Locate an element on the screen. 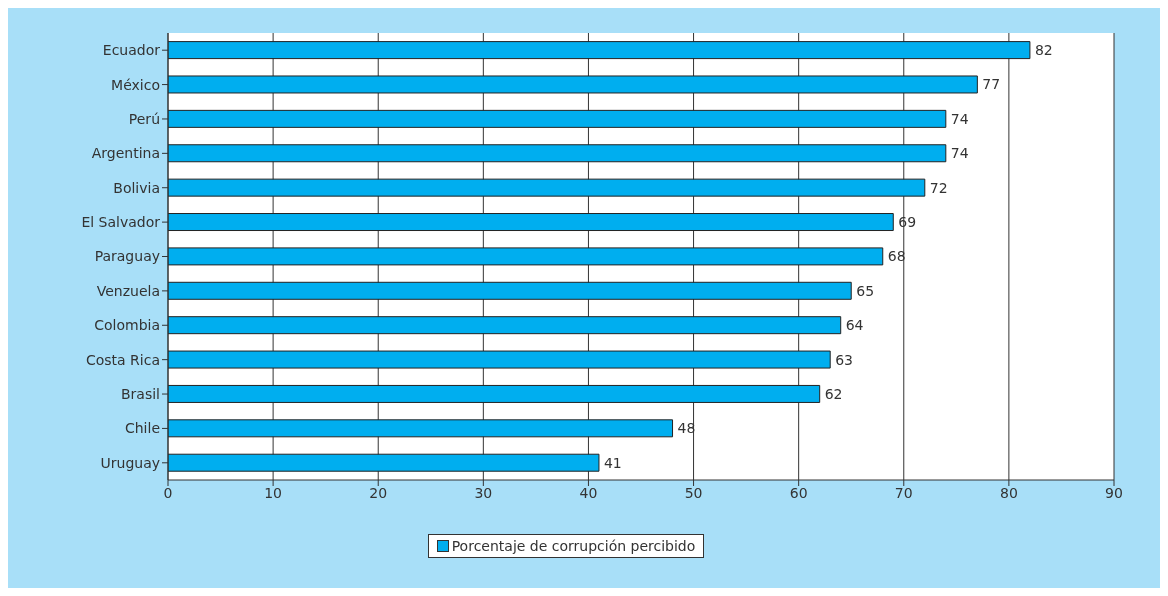  data-label: 41 is located at coordinates (612, 462).